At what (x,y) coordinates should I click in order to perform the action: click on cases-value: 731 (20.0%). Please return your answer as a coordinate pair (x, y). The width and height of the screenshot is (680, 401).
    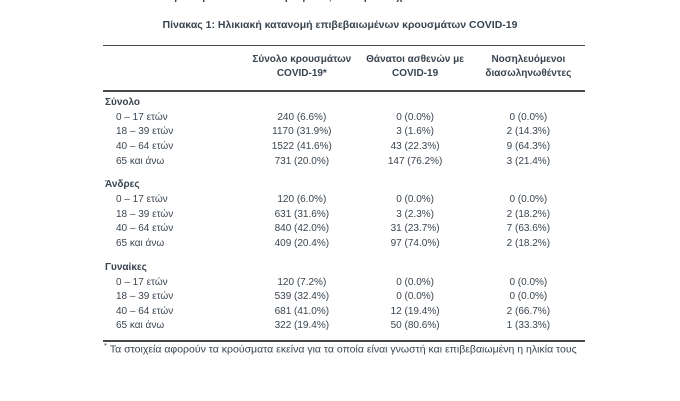
    Looking at the image, I should click on (302, 161).